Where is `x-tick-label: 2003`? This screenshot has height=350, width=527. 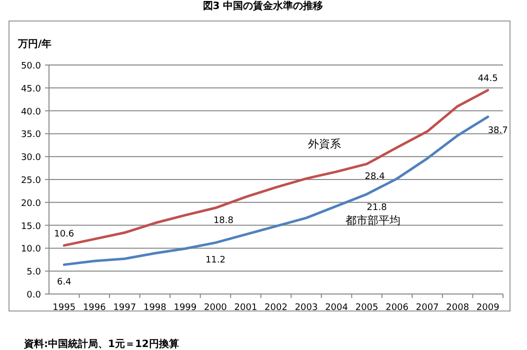 x-tick-label: 2003 is located at coordinates (306, 308).